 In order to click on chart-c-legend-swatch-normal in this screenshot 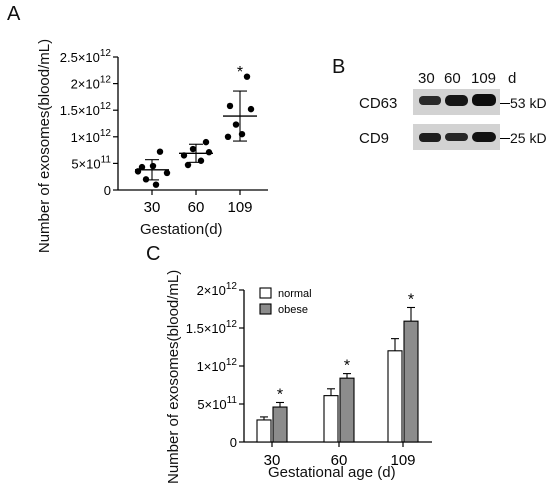, I will do `click(265, 293)`.